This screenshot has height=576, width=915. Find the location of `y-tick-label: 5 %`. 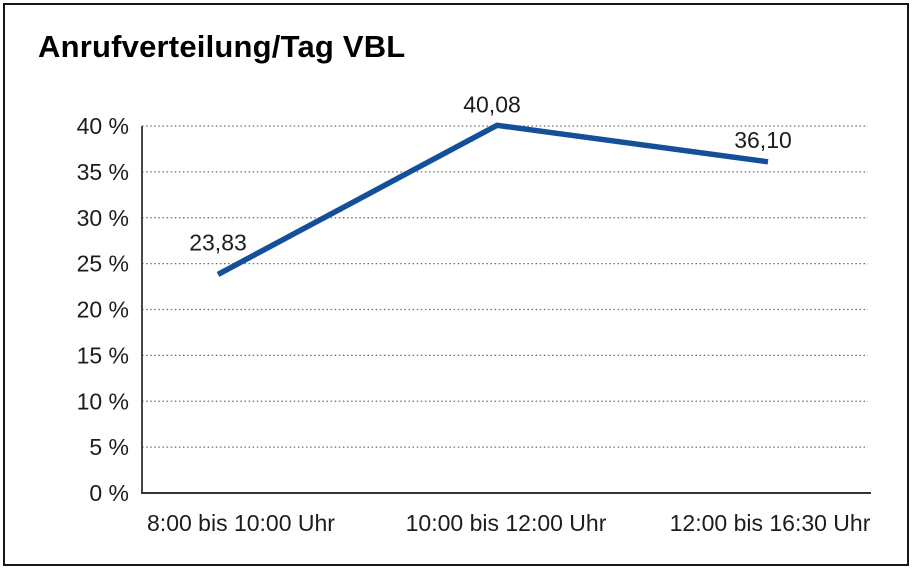

y-tick-label: 5 % is located at coordinates (109, 447).